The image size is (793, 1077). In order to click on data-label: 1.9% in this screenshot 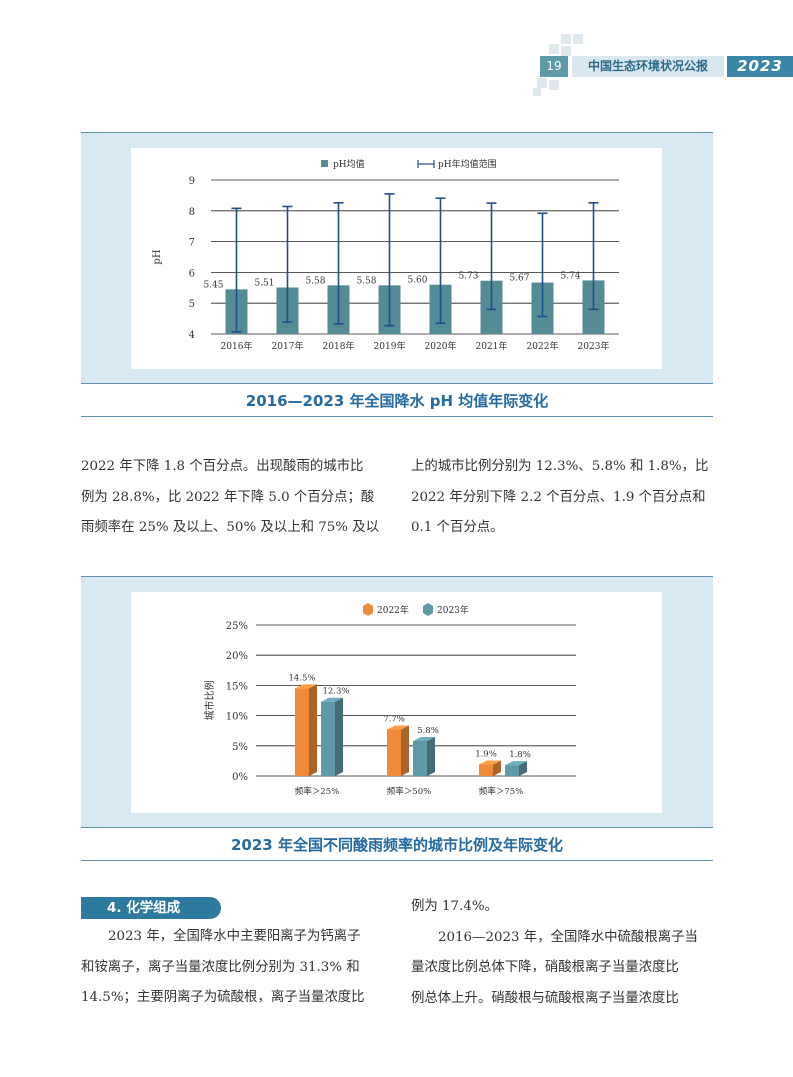, I will do `click(486, 755)`.